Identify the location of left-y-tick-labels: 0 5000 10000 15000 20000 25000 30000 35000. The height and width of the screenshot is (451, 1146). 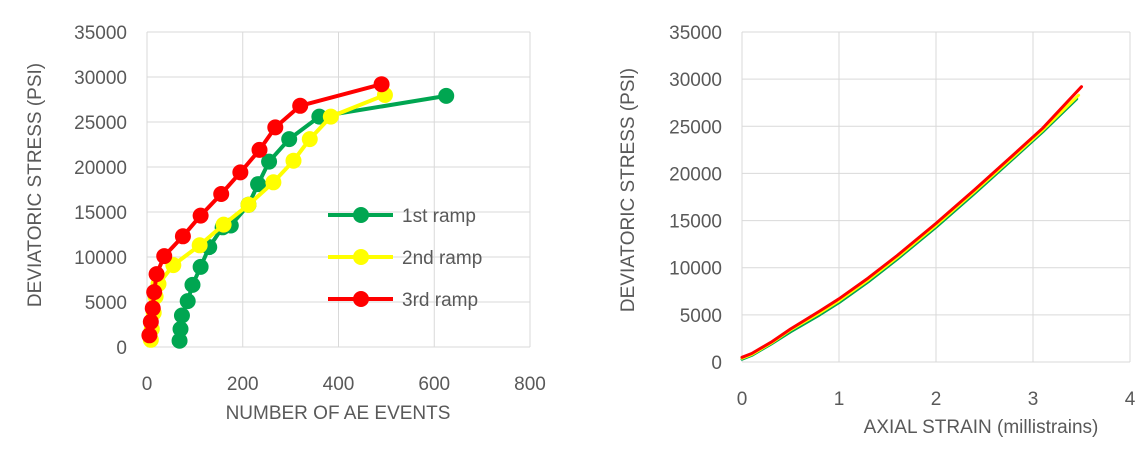
(100, 191).